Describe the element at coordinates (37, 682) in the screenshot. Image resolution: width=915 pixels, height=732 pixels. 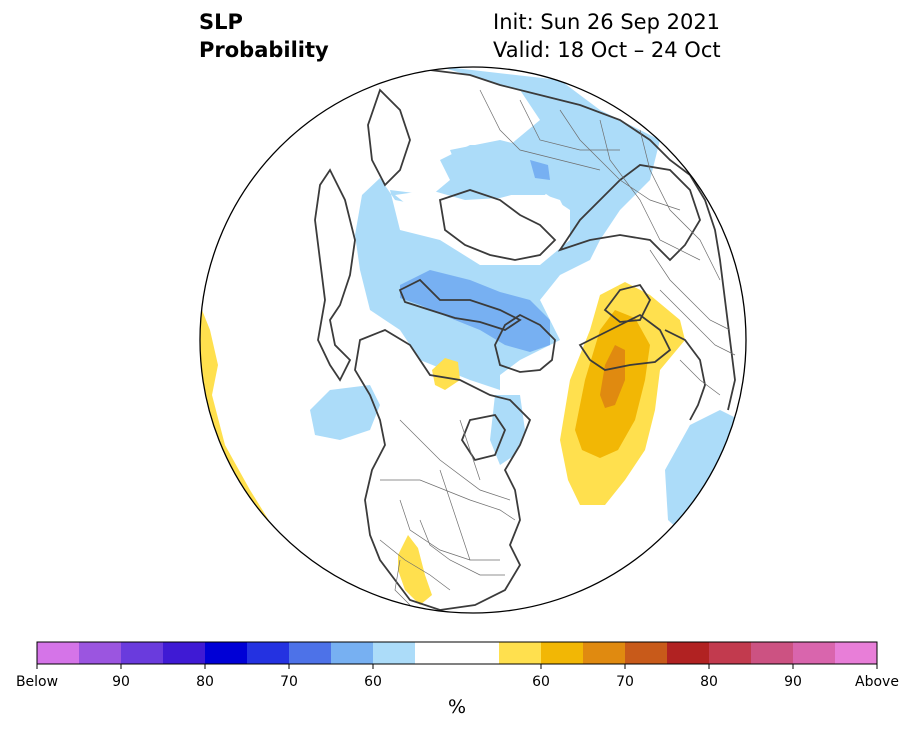
I see `colorbar-tick-label: Below` at that location.